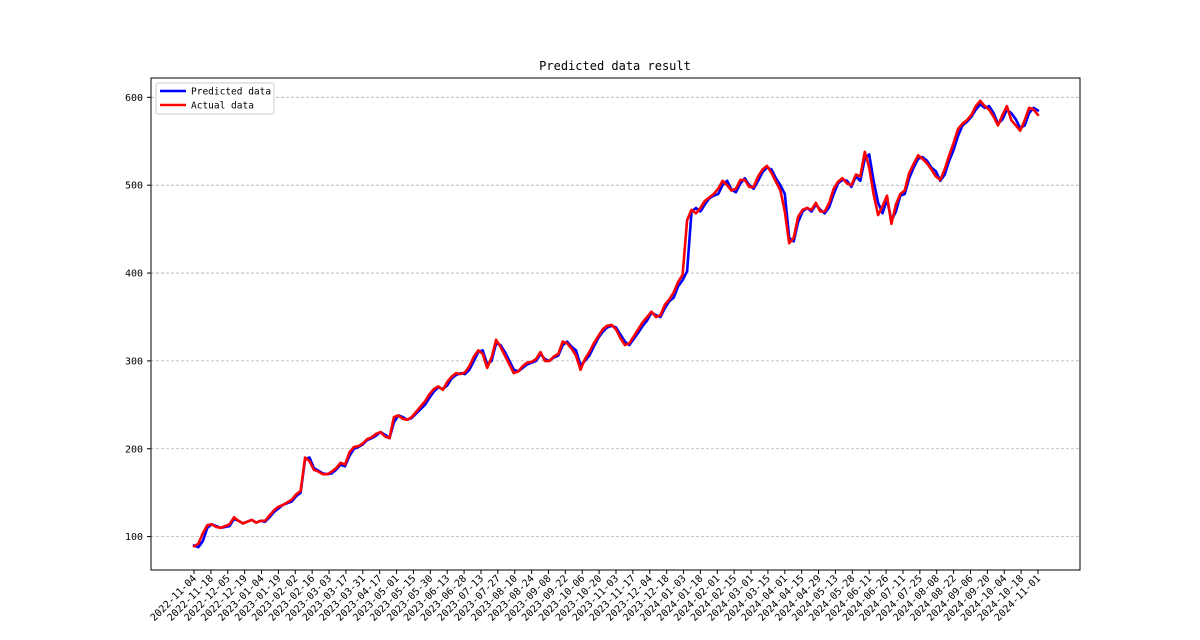 Image resolution: width=1200 pixels, height=640 pixels. What do you see at coordinates (222, 106) in the screenshot?
I see `legend-label-actual: Actual data` at bounding box center [222, 106].